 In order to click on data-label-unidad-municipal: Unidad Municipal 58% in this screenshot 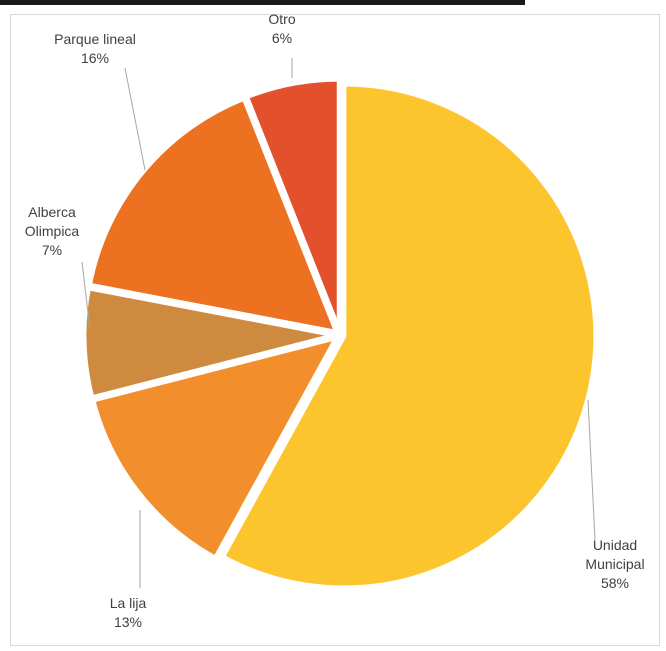, I will do `click(614, 564)`.